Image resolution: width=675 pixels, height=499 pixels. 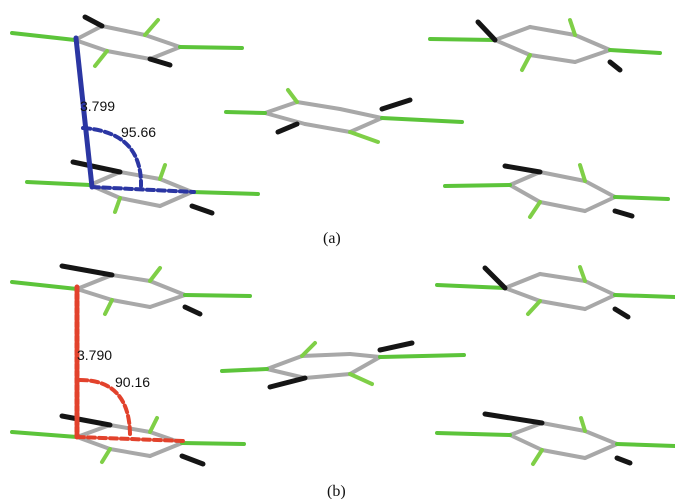 What do you see at coordinates (138, 132) in the screenshot?
I see `angle-label: 95.66` at bounding box center [138, 132].